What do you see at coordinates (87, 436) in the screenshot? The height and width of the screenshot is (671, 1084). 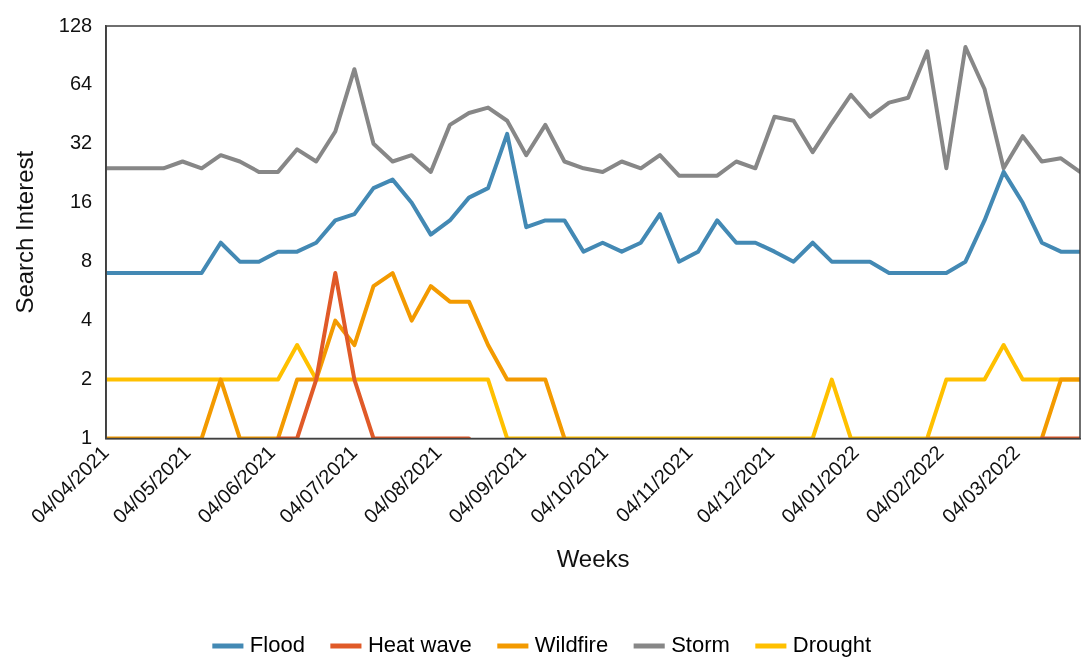 I see `y-tick-label: 1` at bounding box center [87, 436].